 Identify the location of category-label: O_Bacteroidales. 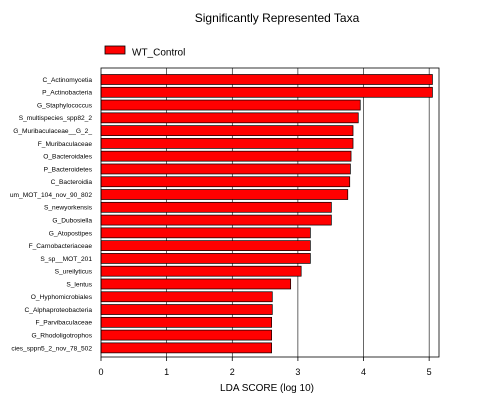
(67, 157).